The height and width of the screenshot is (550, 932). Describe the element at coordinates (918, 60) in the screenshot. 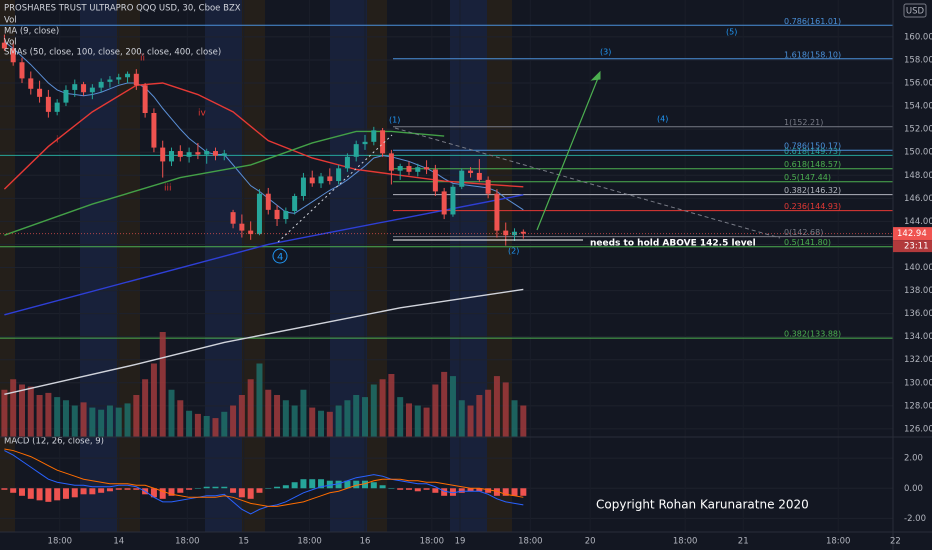

I see `y-tick-label: 158.00` at that location.